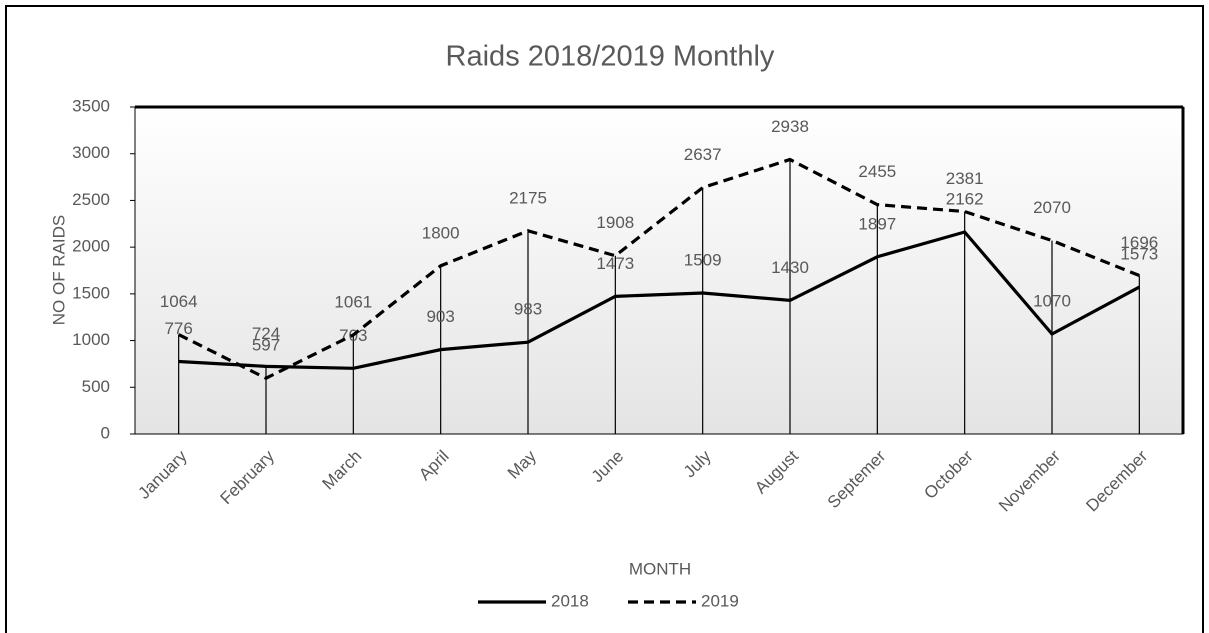  What do you see at coordinates (703, 154) in the screenshot?
I see `data-label: 2637` at bounding box center [703, 154].